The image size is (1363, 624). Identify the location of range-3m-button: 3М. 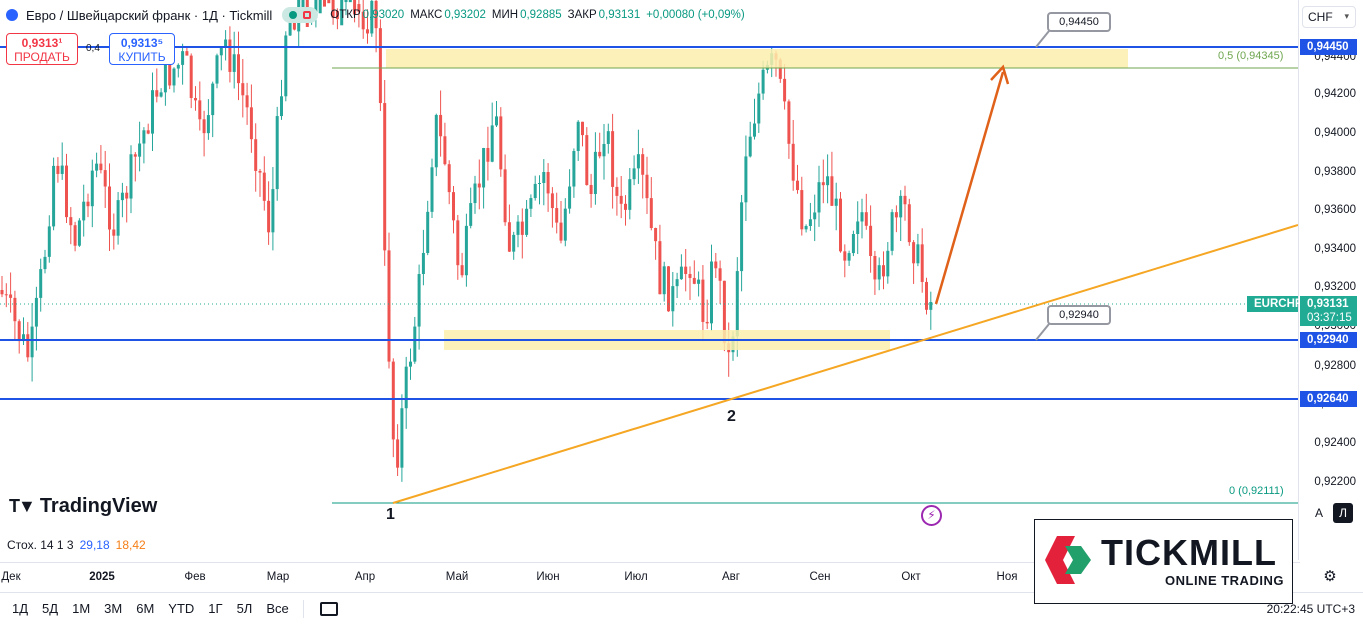
(113, 608).